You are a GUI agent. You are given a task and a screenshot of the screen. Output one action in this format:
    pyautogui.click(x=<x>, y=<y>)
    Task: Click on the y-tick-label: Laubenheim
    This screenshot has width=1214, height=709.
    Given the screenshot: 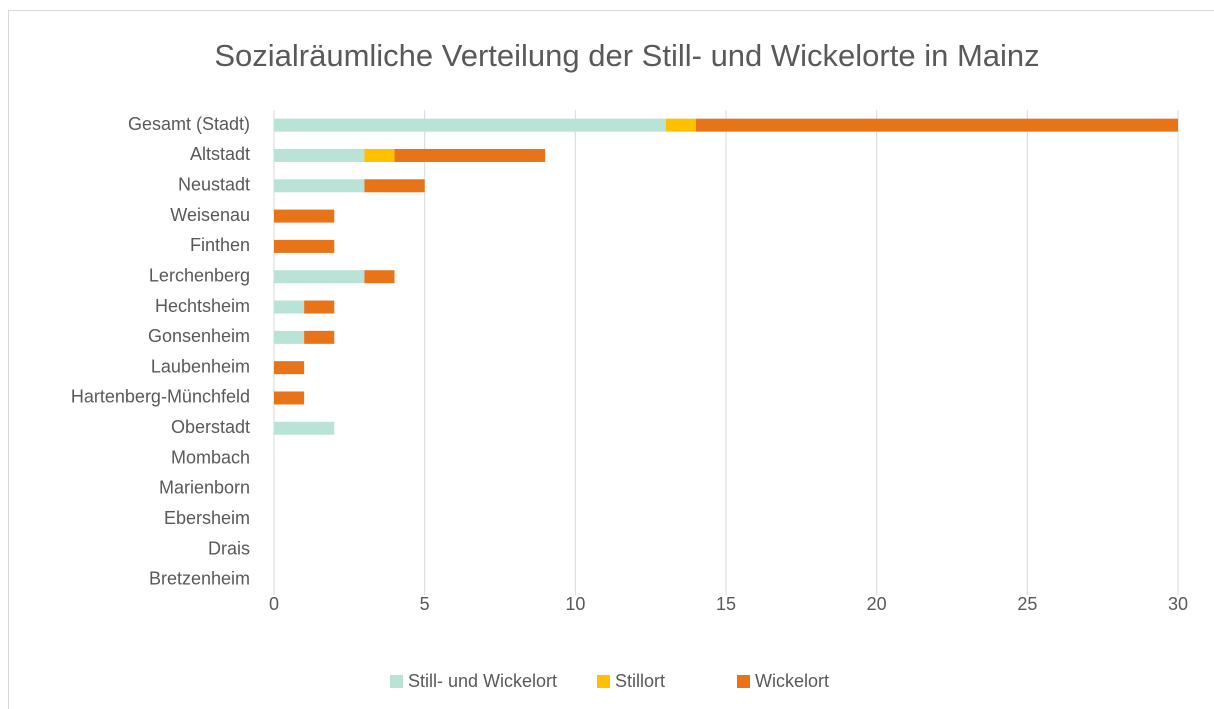 What is the action you would take?
    pyautogui.click(x=200, y=366)
    